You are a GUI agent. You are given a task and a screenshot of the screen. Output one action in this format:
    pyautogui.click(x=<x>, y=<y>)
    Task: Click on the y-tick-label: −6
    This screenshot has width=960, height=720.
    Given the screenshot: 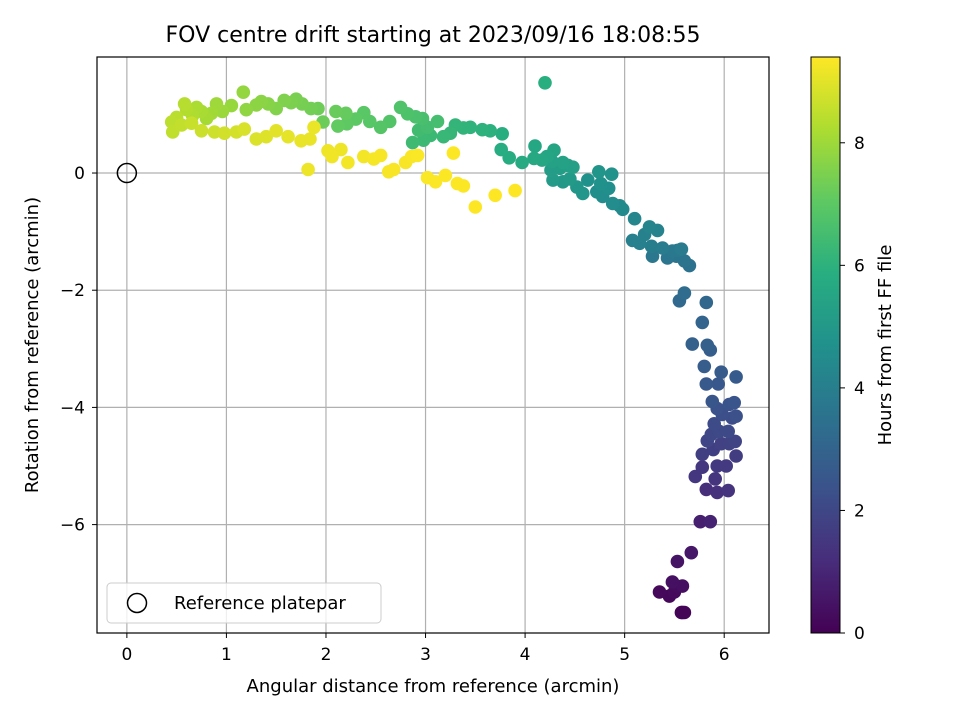 What is the action you would take?
    pyautogui.click(x=72, y=526)
    